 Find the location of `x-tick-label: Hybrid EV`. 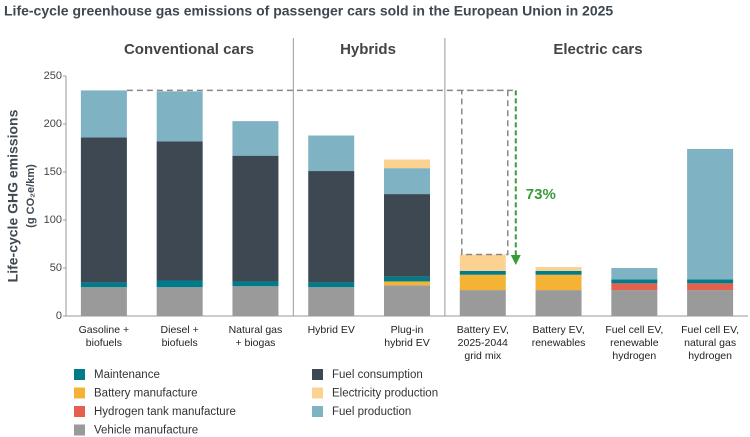

x-tick-label: Hybrid EV is located at coordinates (331, 330).